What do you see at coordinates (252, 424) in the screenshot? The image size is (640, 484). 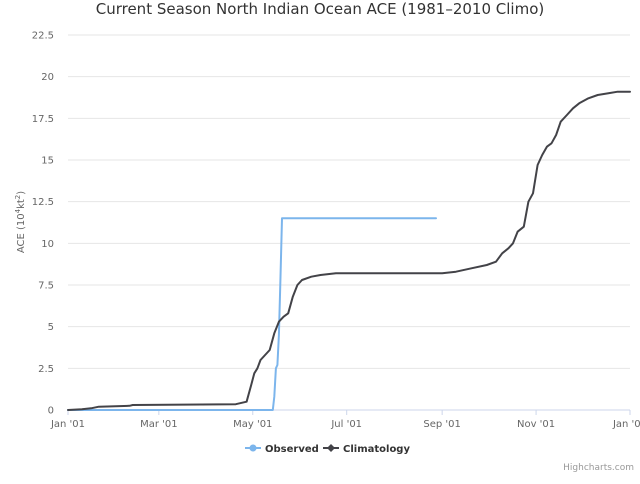 I see `x-tick-label: May '01` at bounding box center [252, 424].